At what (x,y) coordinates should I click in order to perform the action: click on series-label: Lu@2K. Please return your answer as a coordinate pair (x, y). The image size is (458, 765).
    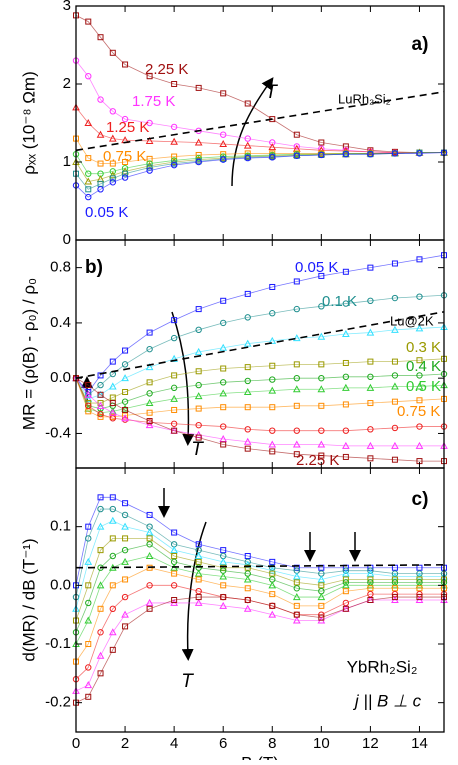
    Looking at the image, I should click on (412, 320).